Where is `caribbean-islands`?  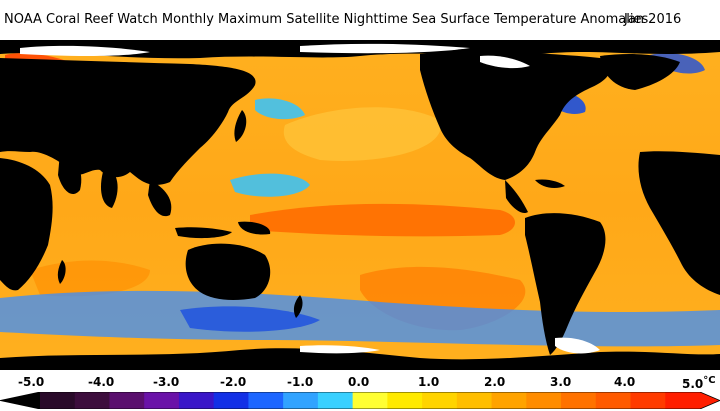 caribbean-islands is located at coordinates (550, 183).